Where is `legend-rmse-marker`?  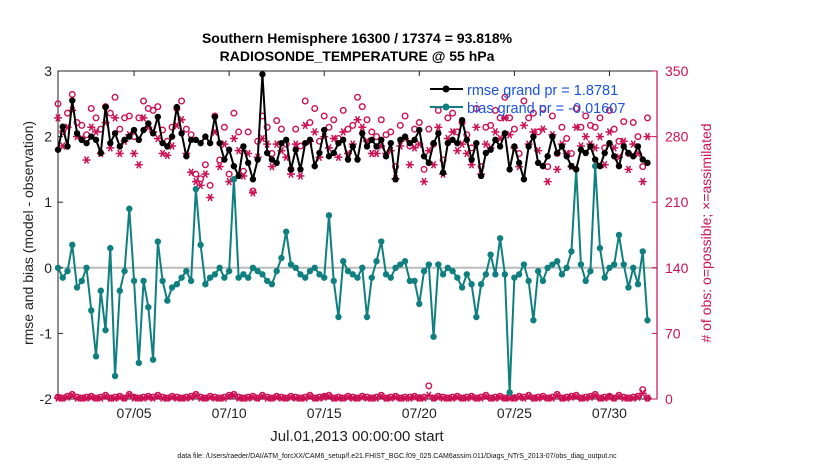 legend-rmse-marker is located at coordinates (446, 89).